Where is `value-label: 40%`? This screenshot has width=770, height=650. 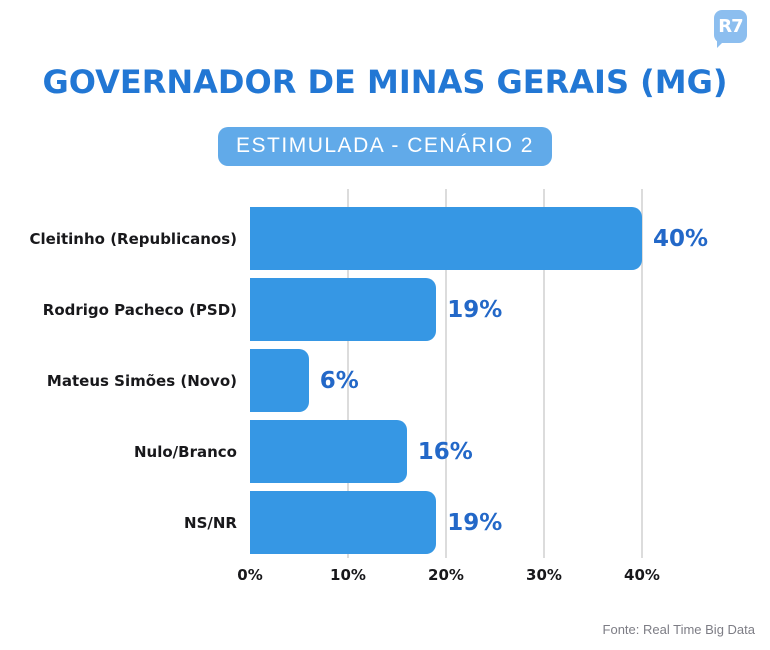 value-label: 40% is located at coordinates (681, 238).